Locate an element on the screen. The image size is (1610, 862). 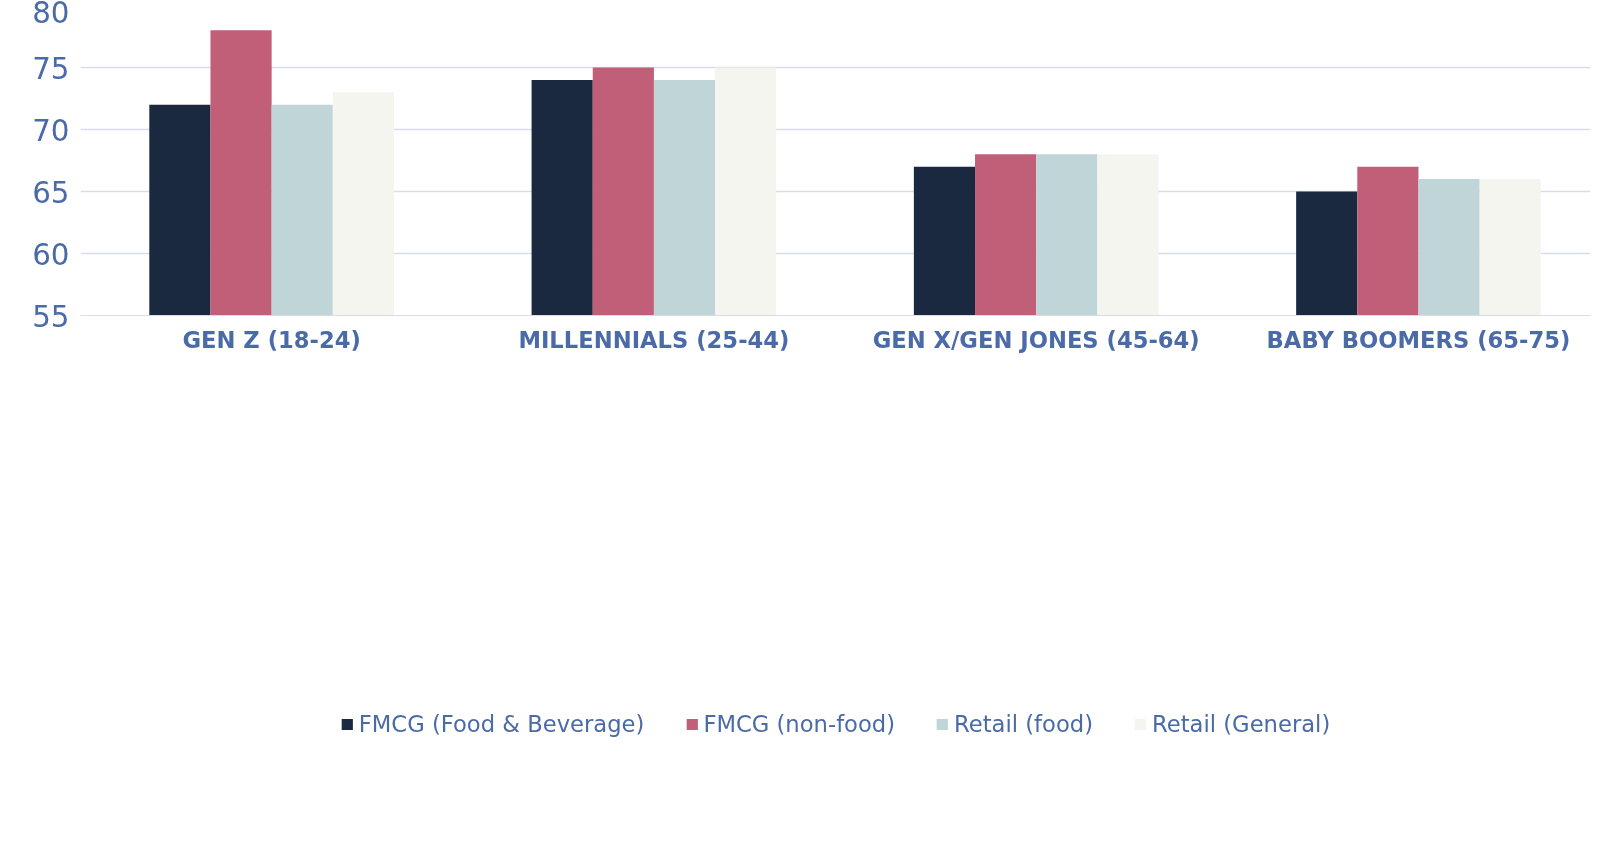
legend-label: Retail (food) is located at coordinates (1024, 723).